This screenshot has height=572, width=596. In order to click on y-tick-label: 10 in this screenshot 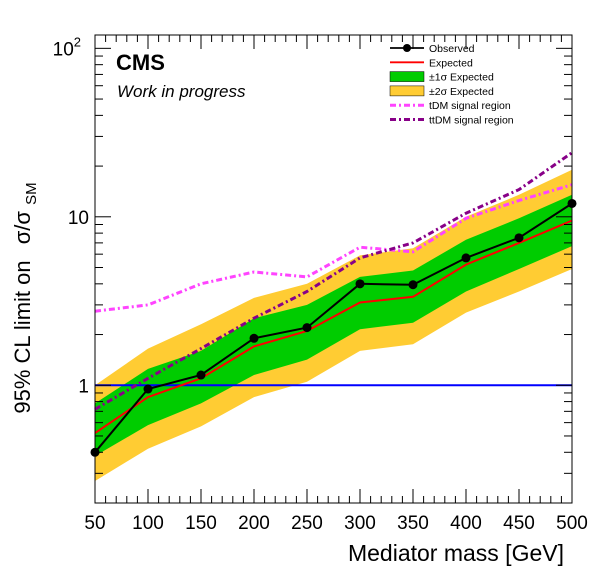, I will do `click(78, 218)`.